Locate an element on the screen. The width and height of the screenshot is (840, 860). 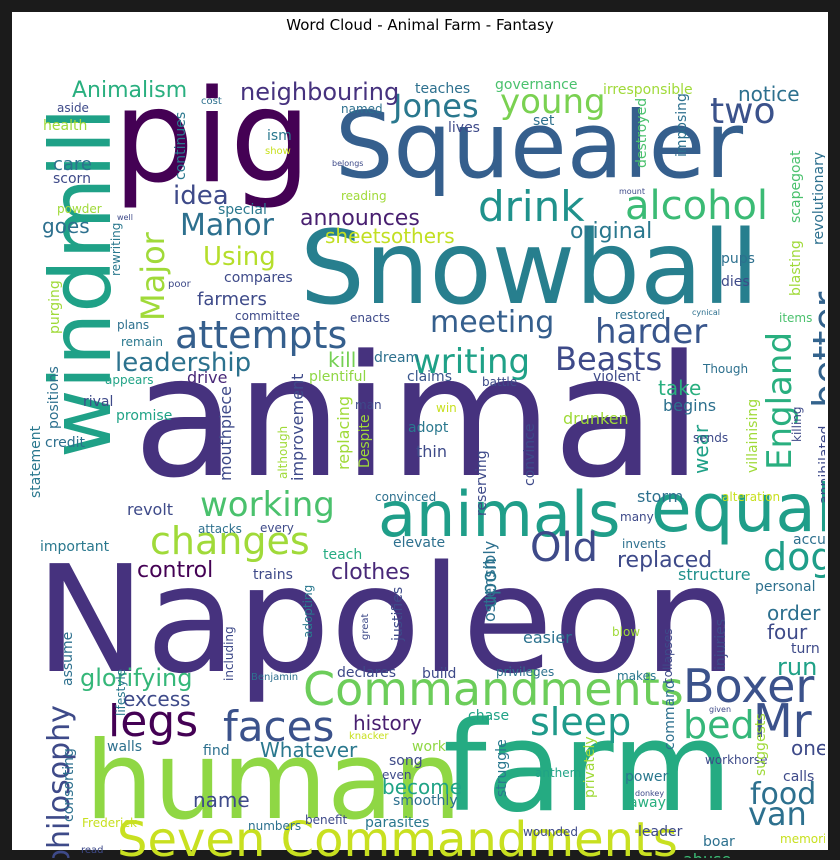
word-killing: killing is located at coordinates (797, 424).